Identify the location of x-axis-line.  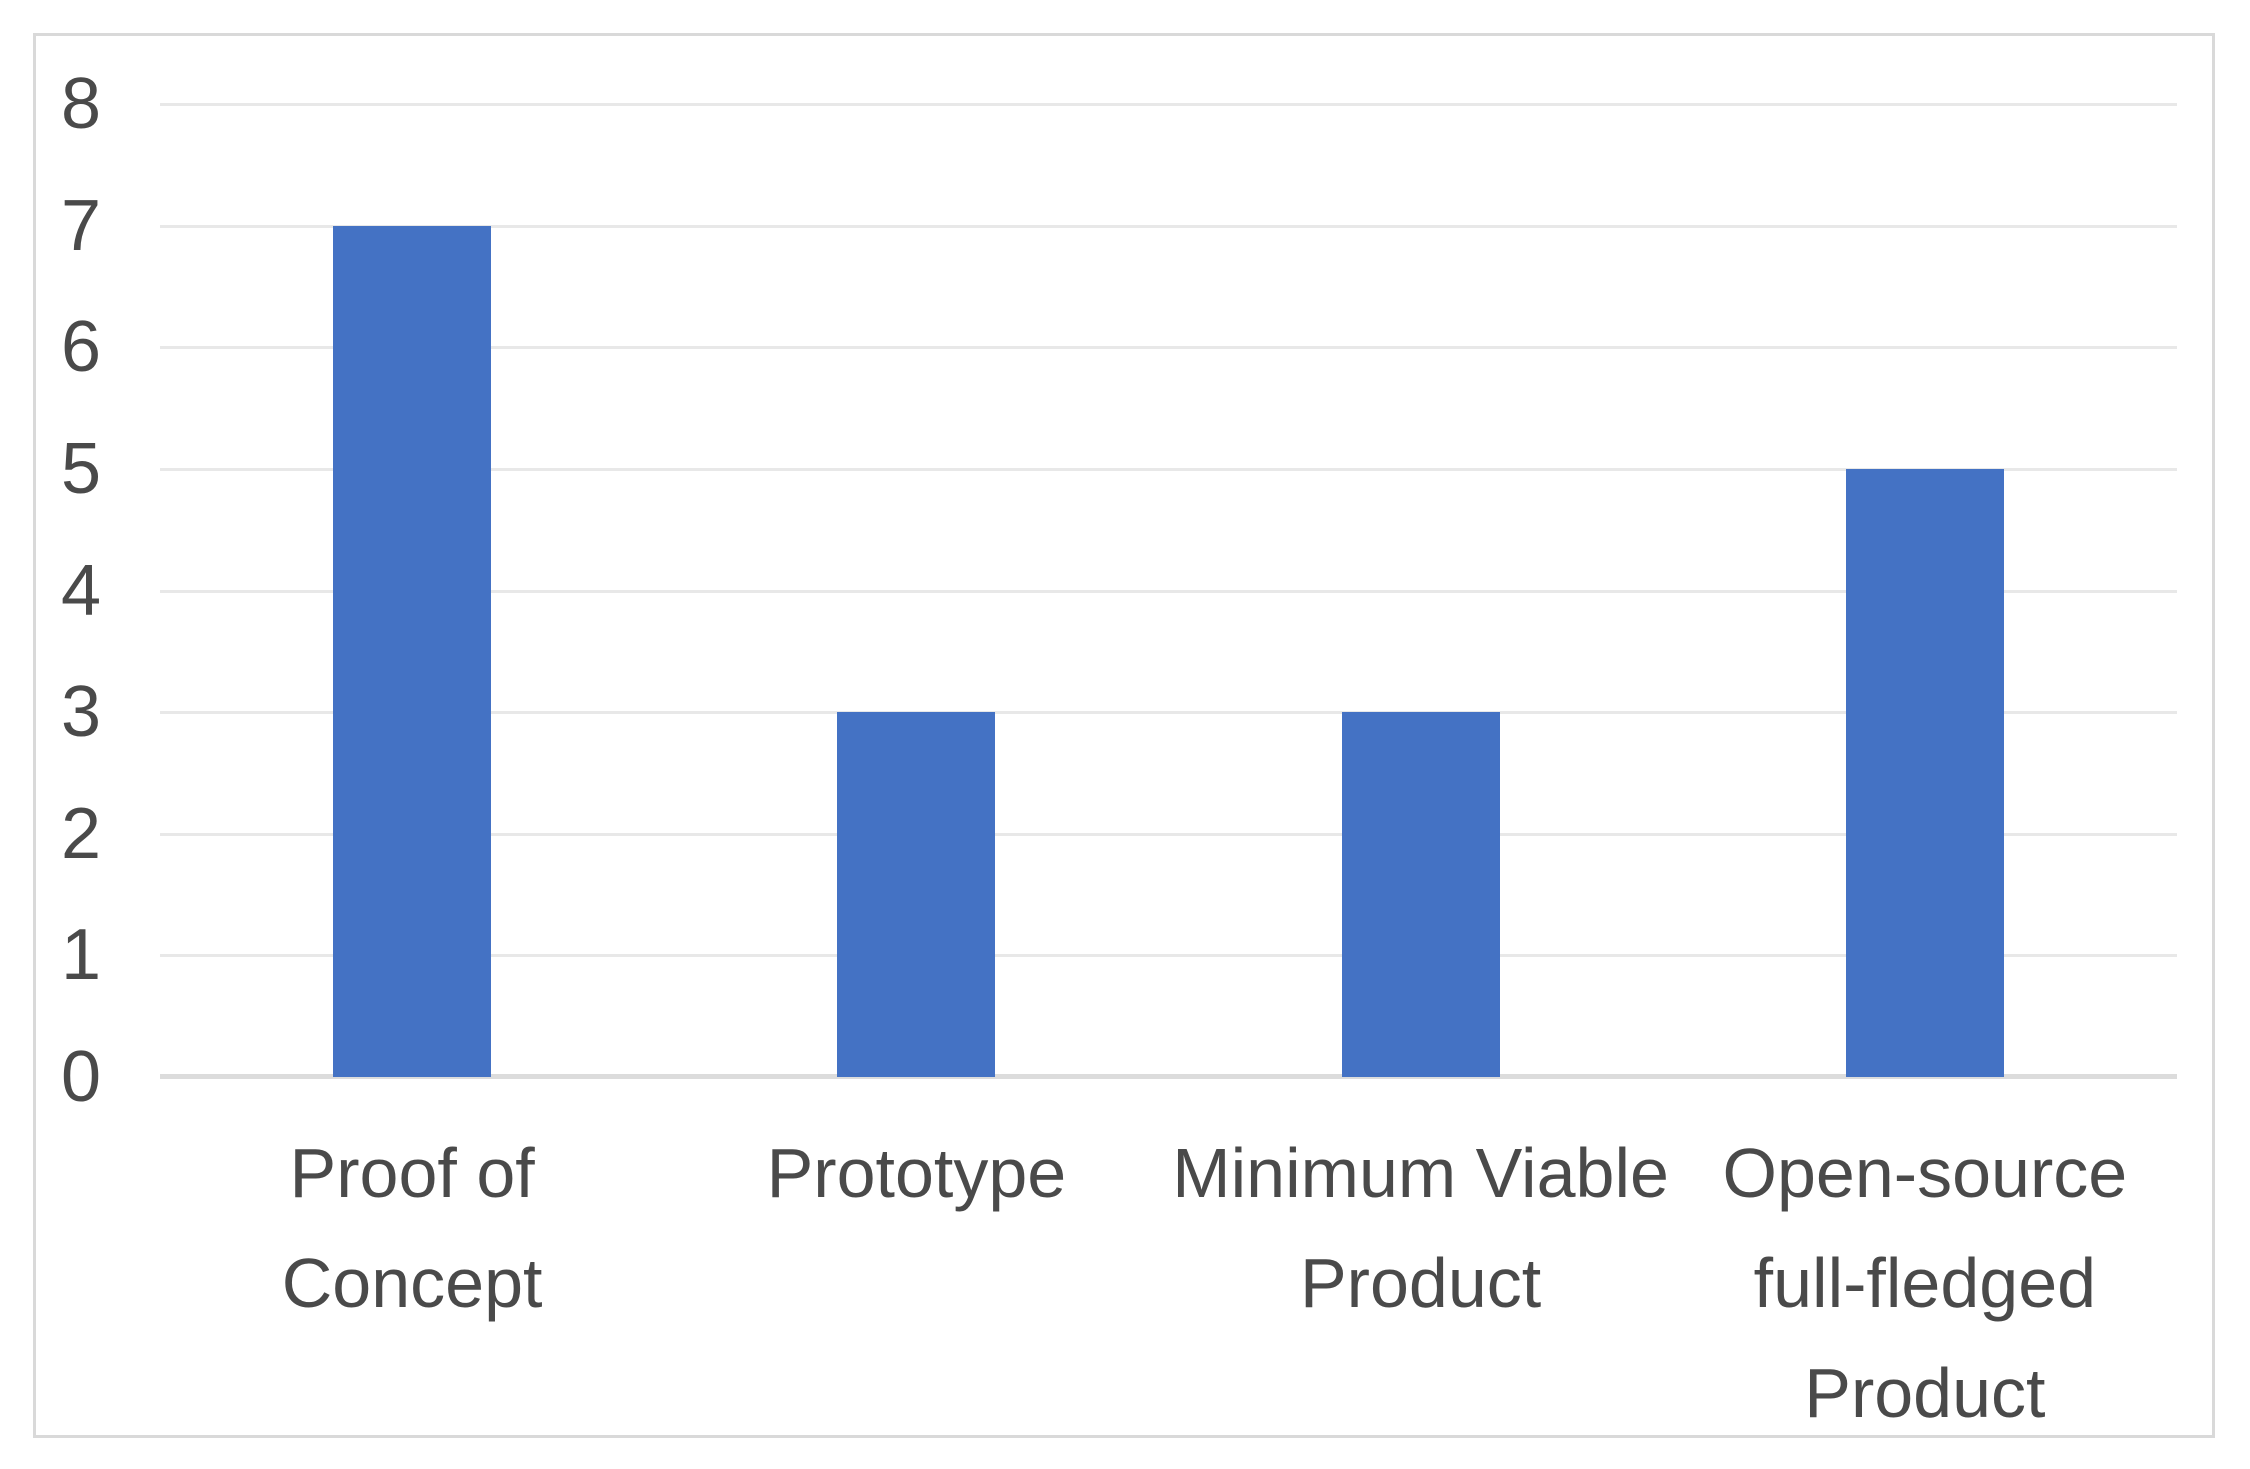
(1168, 1076).